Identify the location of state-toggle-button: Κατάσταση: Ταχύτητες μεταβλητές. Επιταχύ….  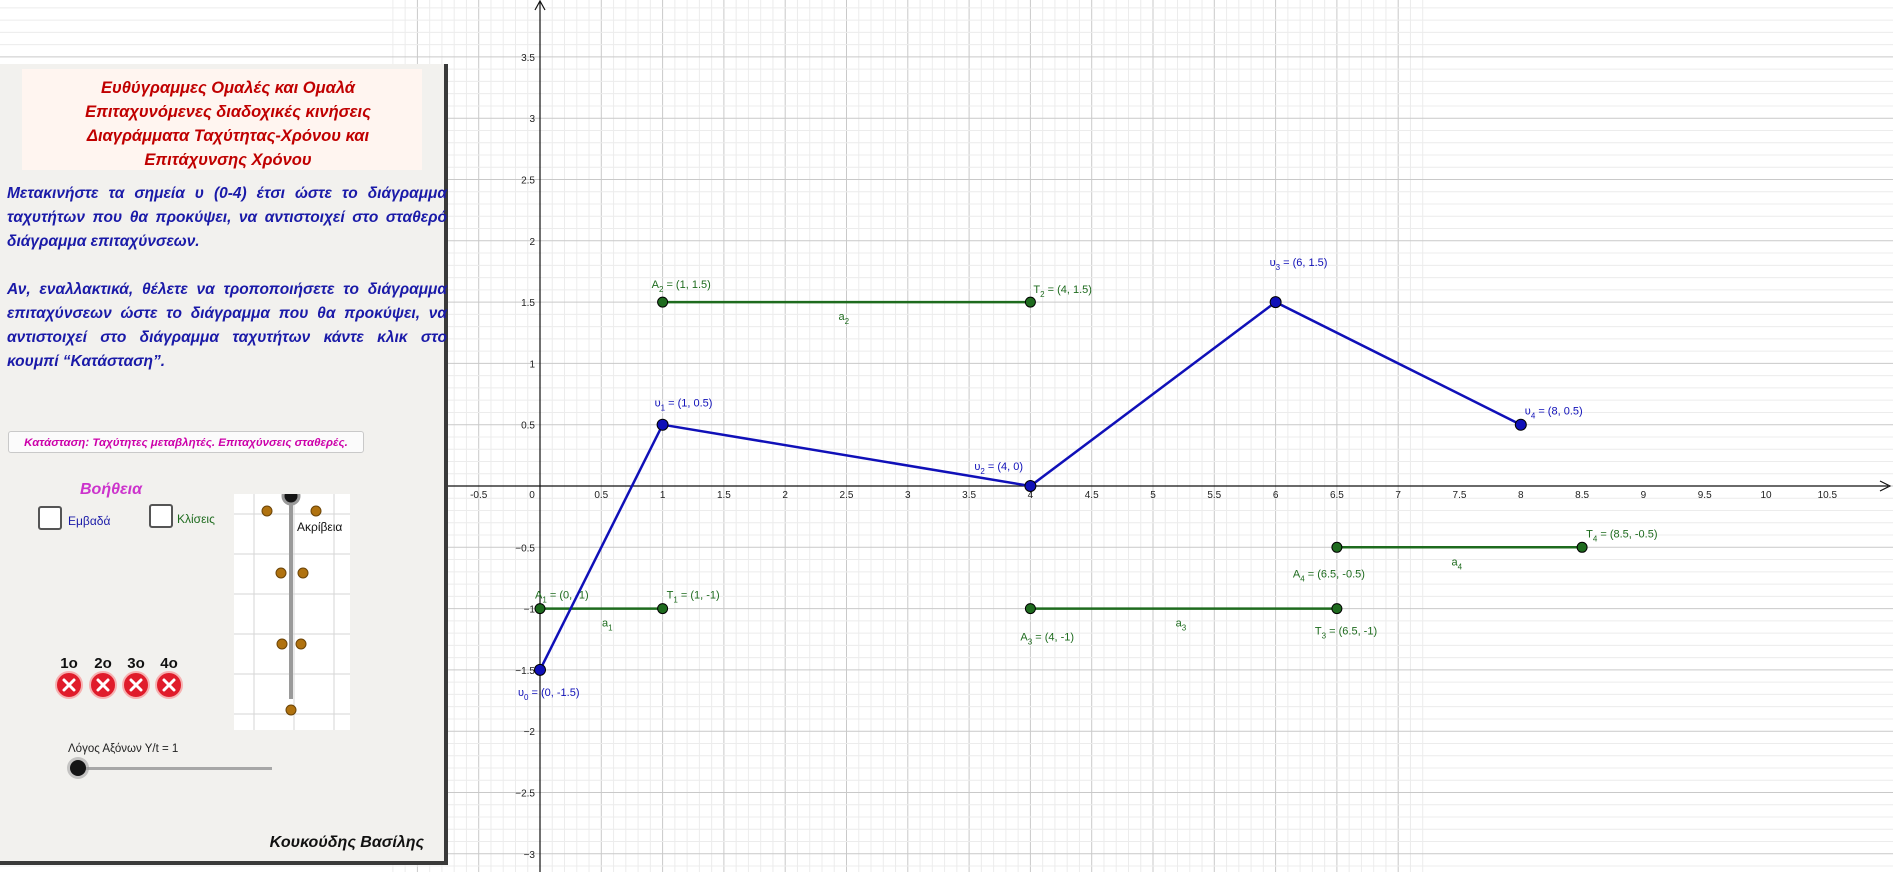
(186, 442).